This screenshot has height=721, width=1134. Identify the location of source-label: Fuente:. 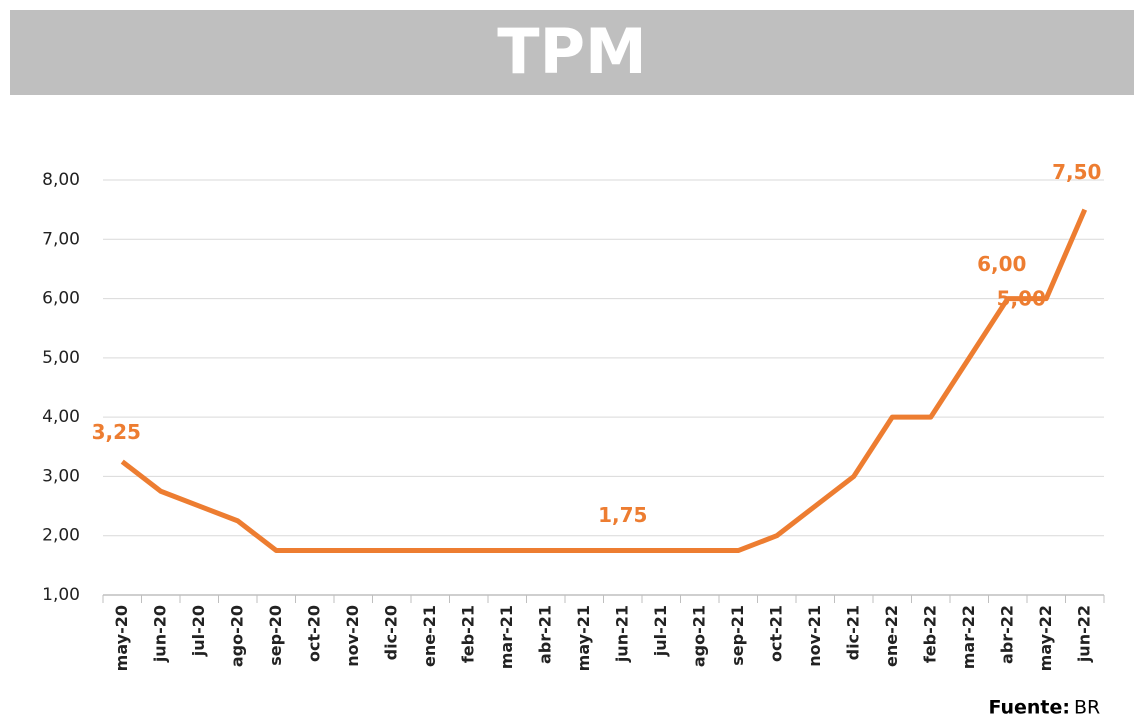
(1029, 708).